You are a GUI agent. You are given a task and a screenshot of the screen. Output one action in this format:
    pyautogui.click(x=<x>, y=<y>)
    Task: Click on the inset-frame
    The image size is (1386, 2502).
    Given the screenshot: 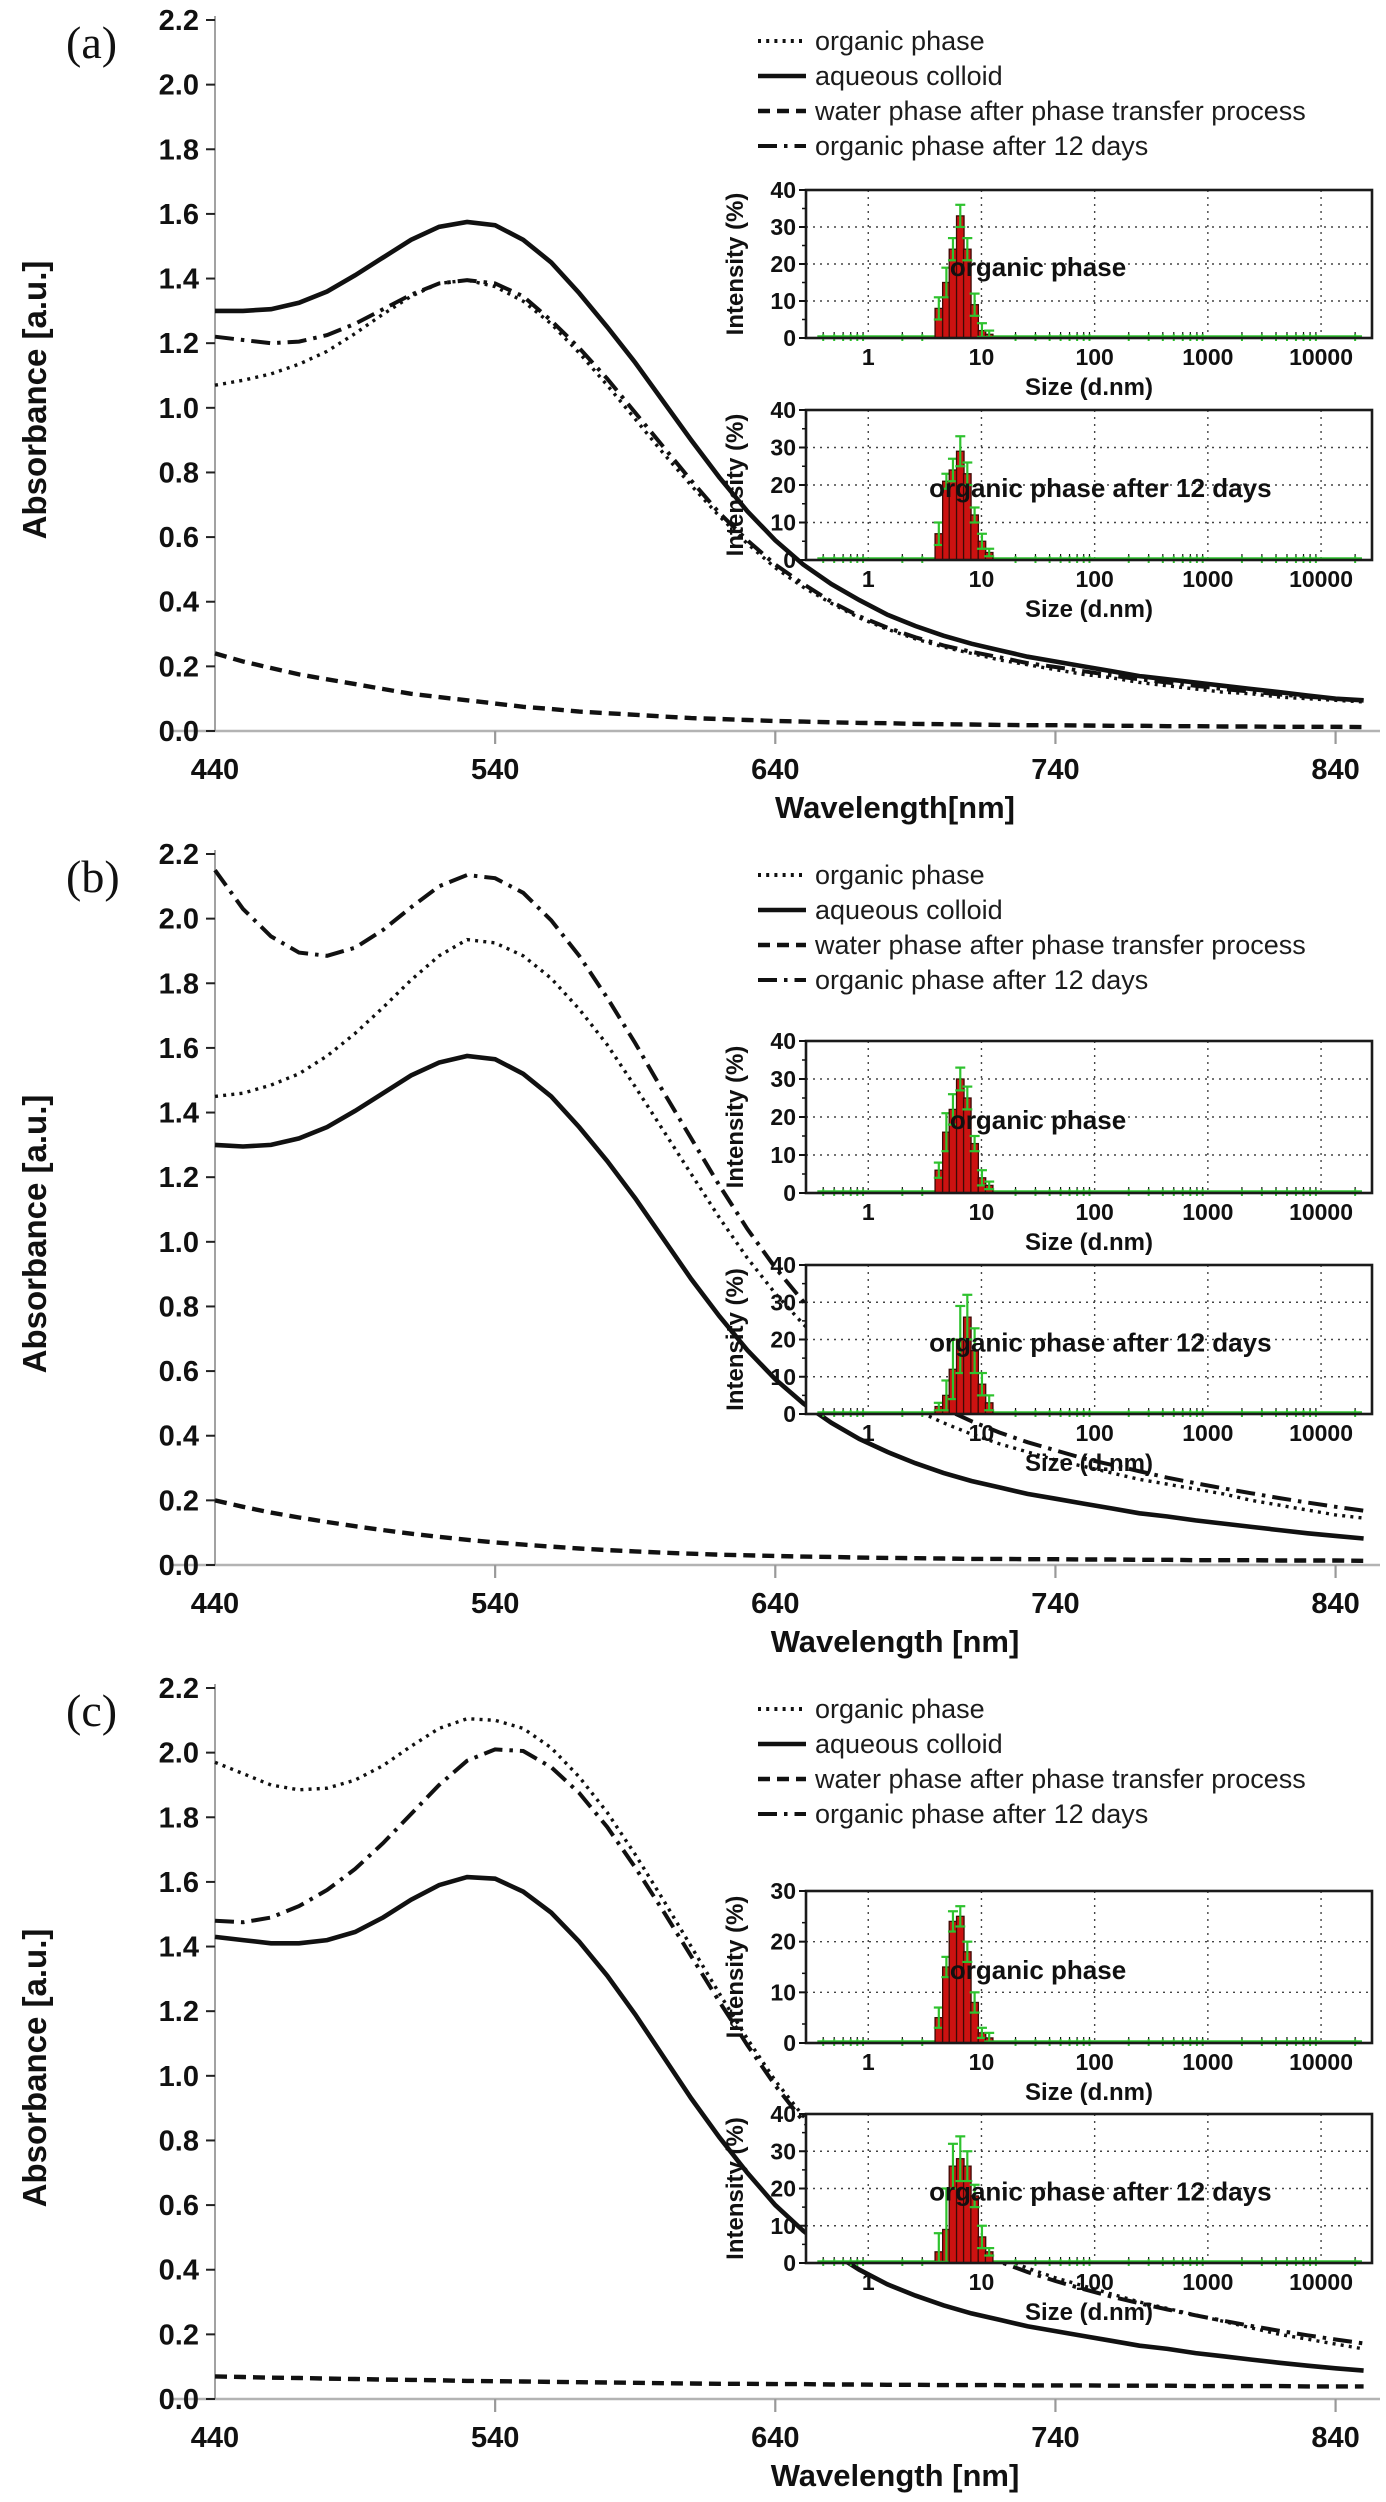 What is the action you would take?
    pyautogui.click(x=1089, y=1967)
    